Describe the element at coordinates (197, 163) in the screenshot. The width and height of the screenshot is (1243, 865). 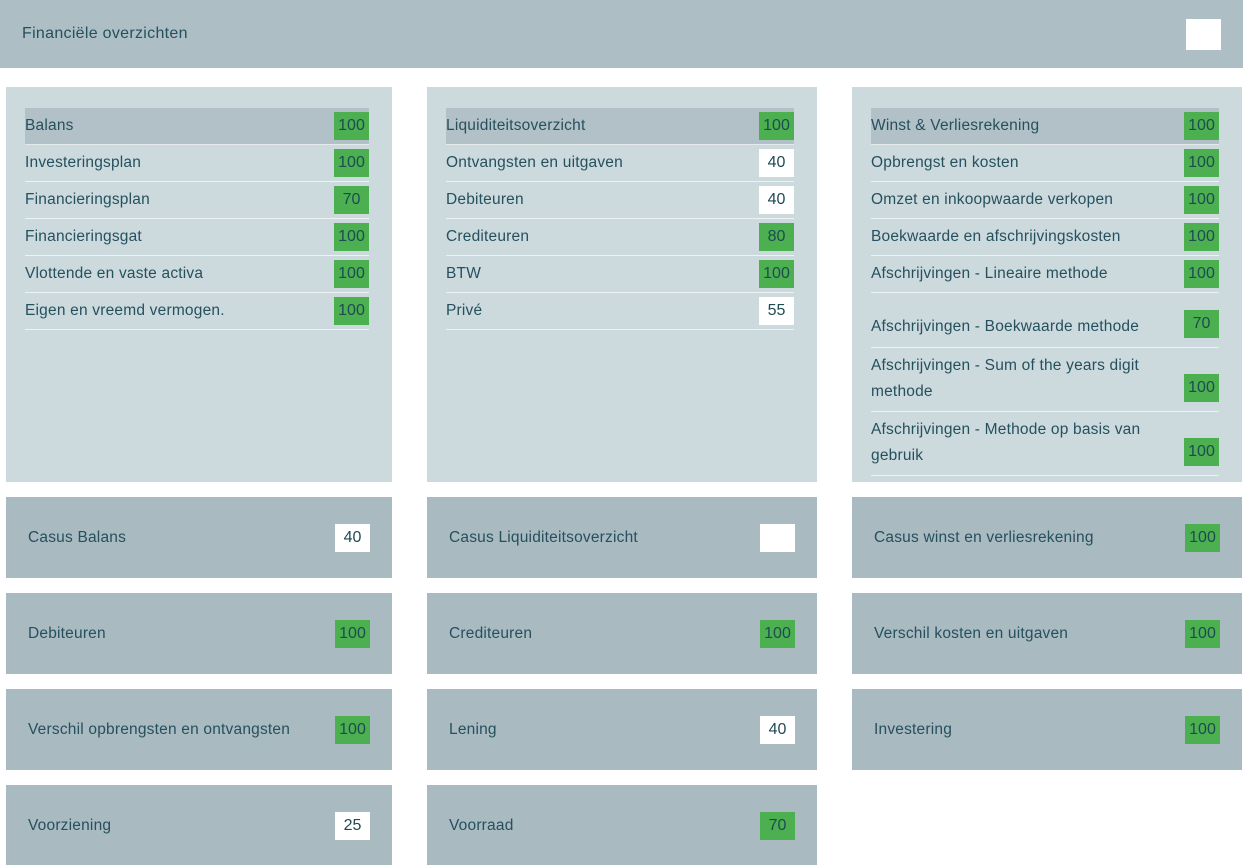
I see `list-item-investeringsplan: Investeringsplan 100` at that location.